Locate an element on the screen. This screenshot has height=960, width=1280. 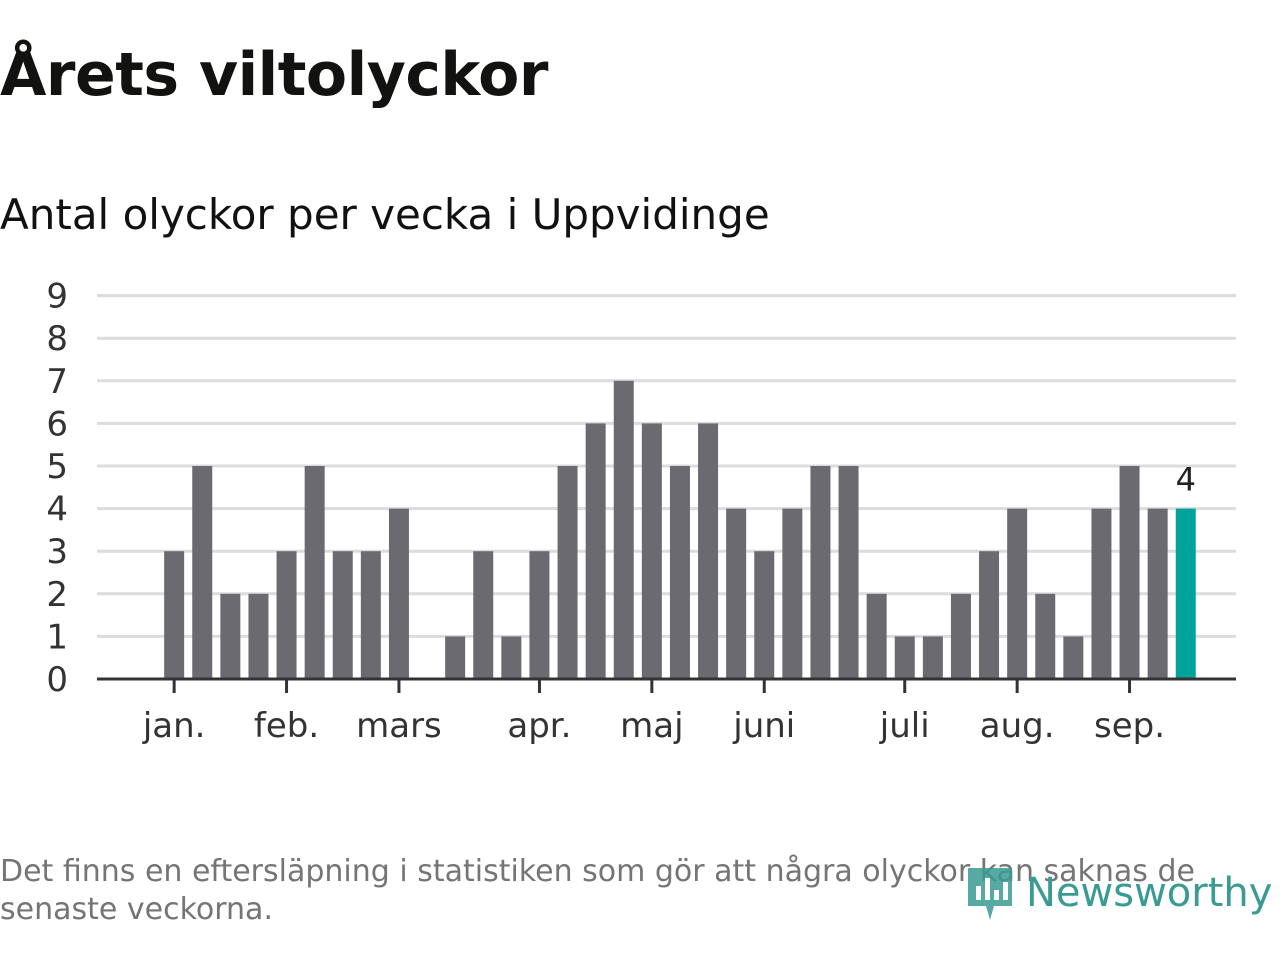
y-tick-label: 2 is located at coordinates (57, 595).